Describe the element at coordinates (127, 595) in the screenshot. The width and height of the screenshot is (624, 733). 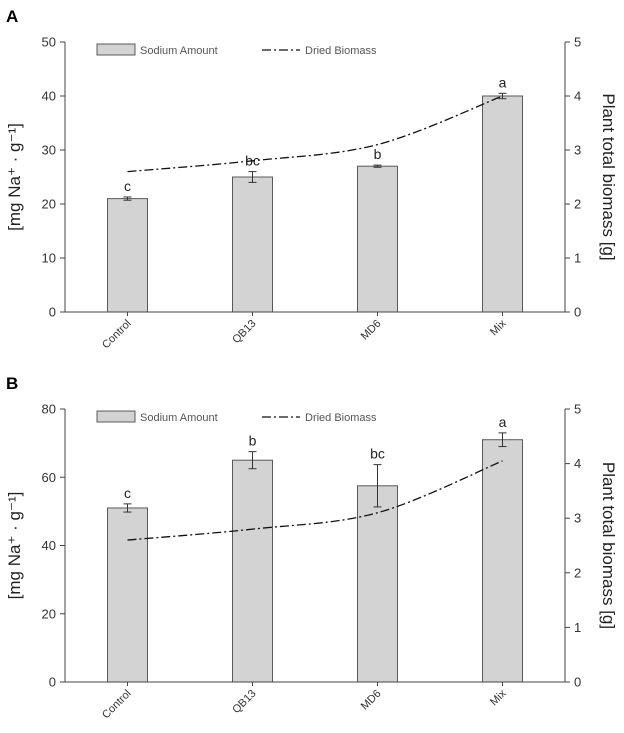
I see `panel-b-bar-control` at that location.